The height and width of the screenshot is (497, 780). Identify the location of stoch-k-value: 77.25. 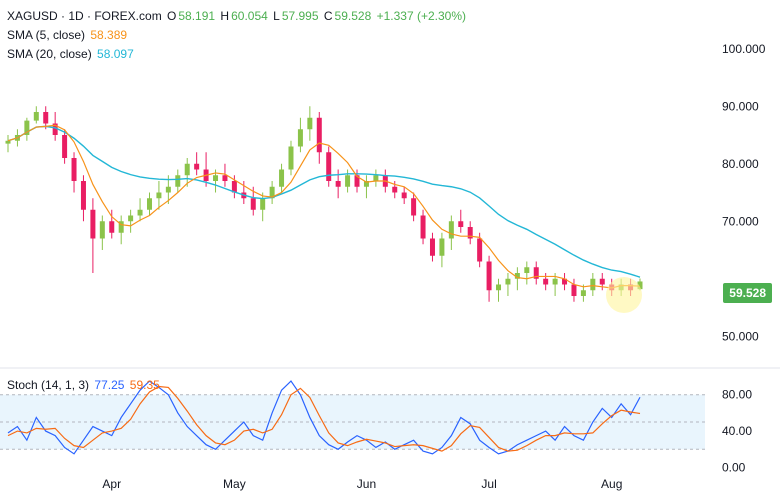
(109, 385).